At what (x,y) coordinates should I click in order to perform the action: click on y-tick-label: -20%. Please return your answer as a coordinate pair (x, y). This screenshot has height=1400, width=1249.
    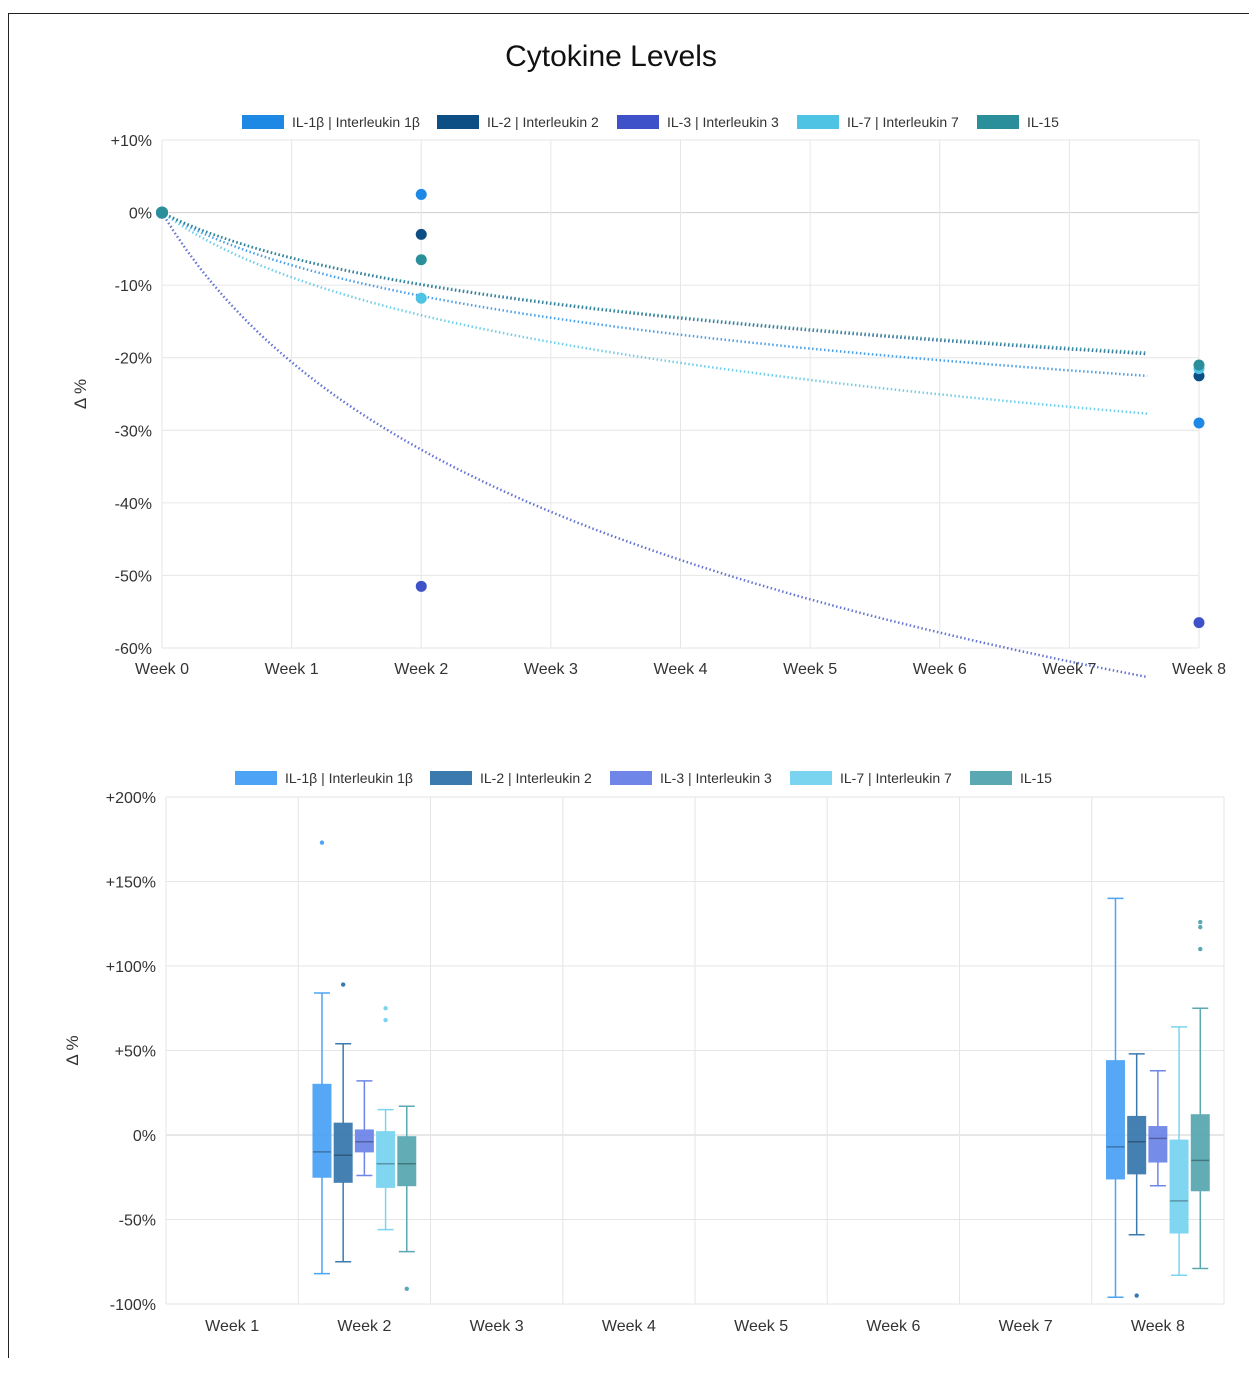
    Looking at the image, I should click on (133, 359).